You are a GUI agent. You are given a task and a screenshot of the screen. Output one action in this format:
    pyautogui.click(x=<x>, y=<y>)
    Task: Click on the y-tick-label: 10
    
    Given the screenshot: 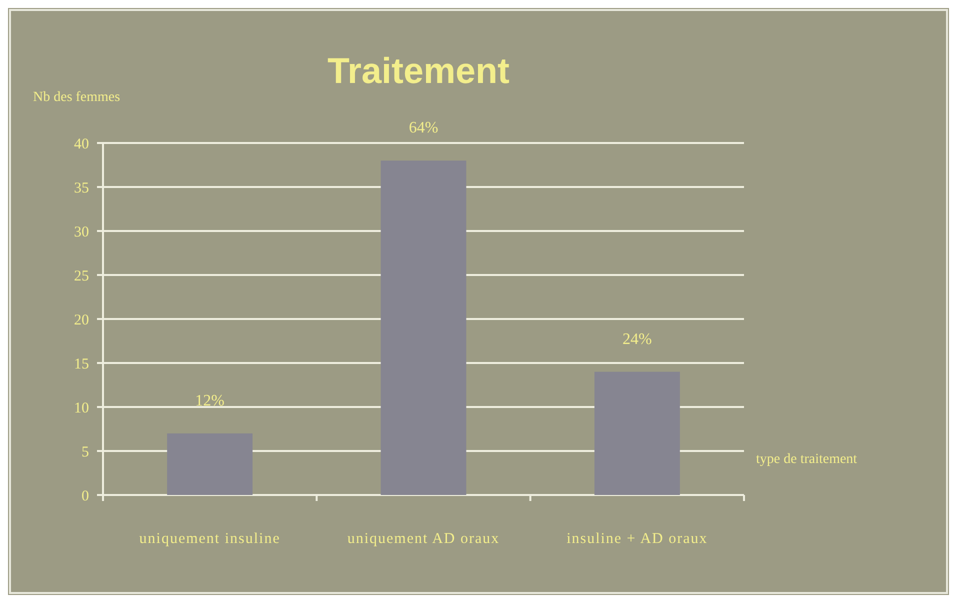 What is the action you would take?
    pyautogui.click(x=81, y=408)
    